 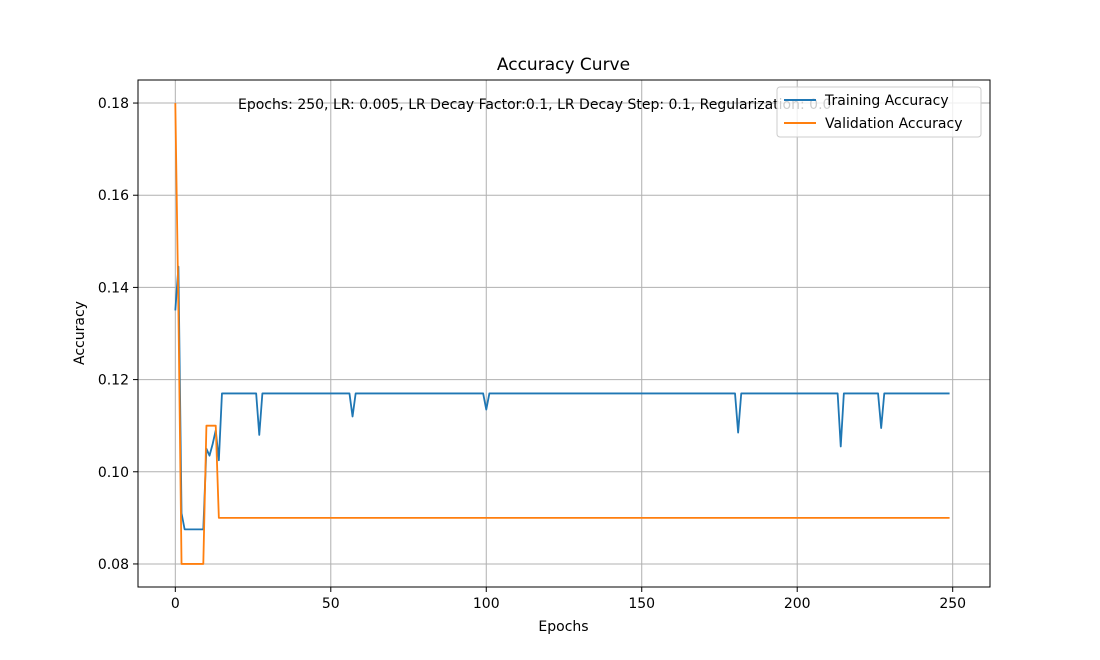 I want to click on x-tick-label: 50, so click(x=331, y=604).